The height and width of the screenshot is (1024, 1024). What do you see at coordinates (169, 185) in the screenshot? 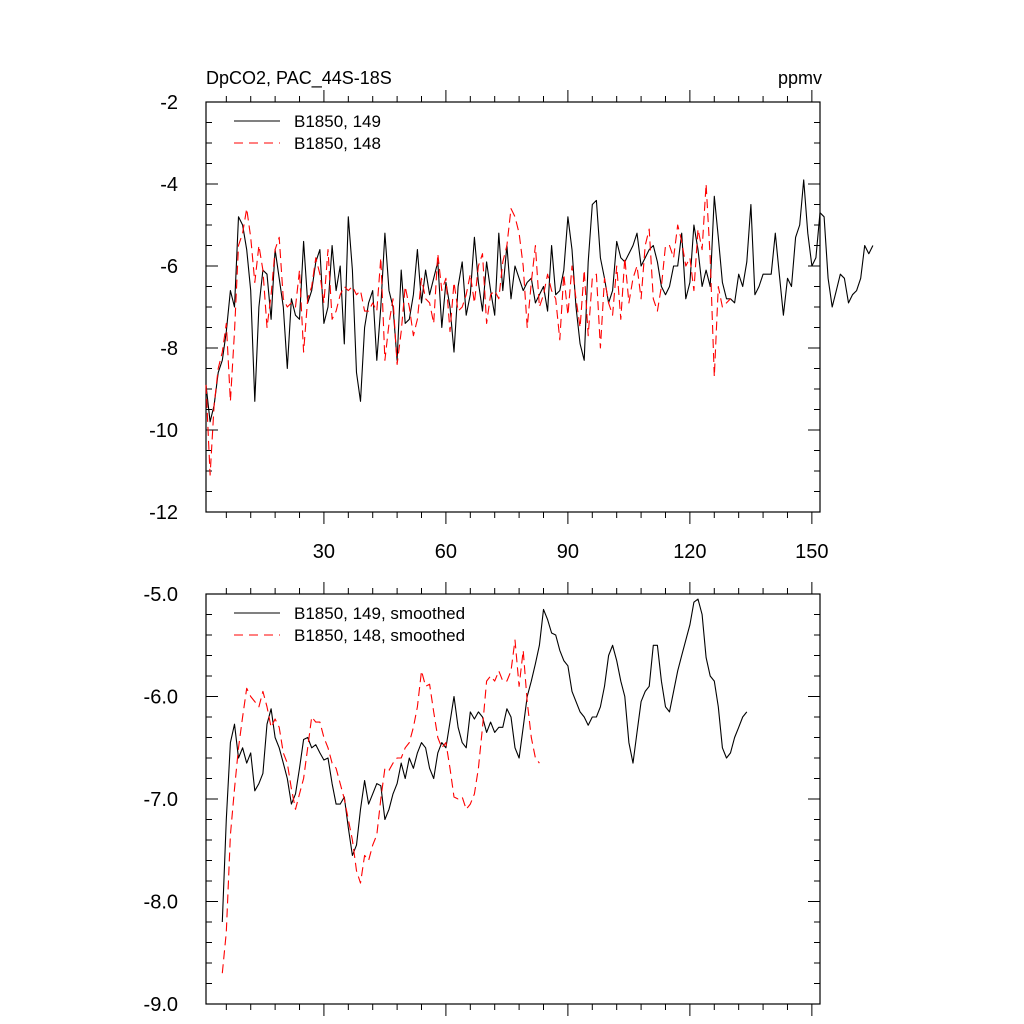
I see `top-ytick-label: -4` at bounding box center [169, 185].